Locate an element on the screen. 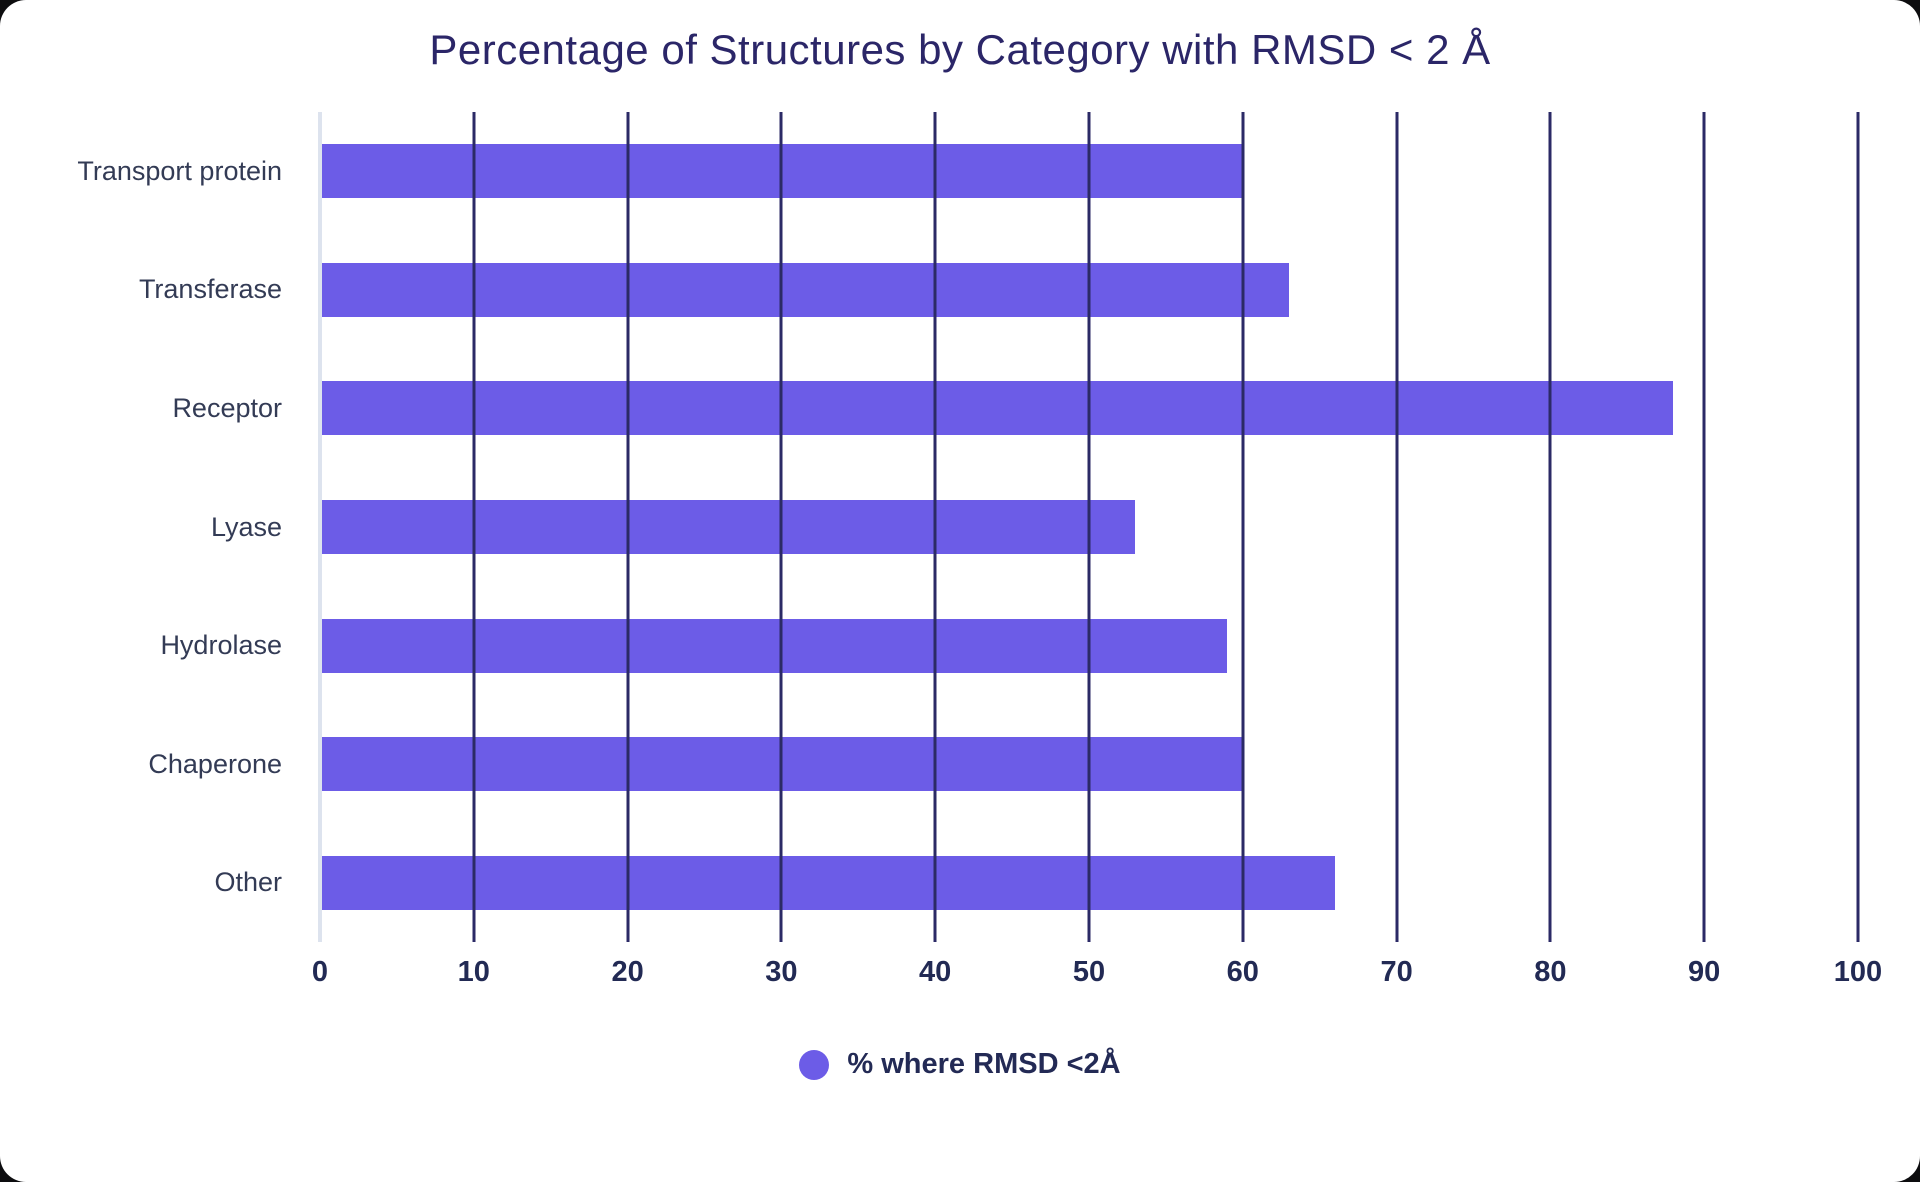 Image resolution: width=1920 pixels, height=1182 pixels. x-tick-label-40: 40 is located at coordinates (935, 972).